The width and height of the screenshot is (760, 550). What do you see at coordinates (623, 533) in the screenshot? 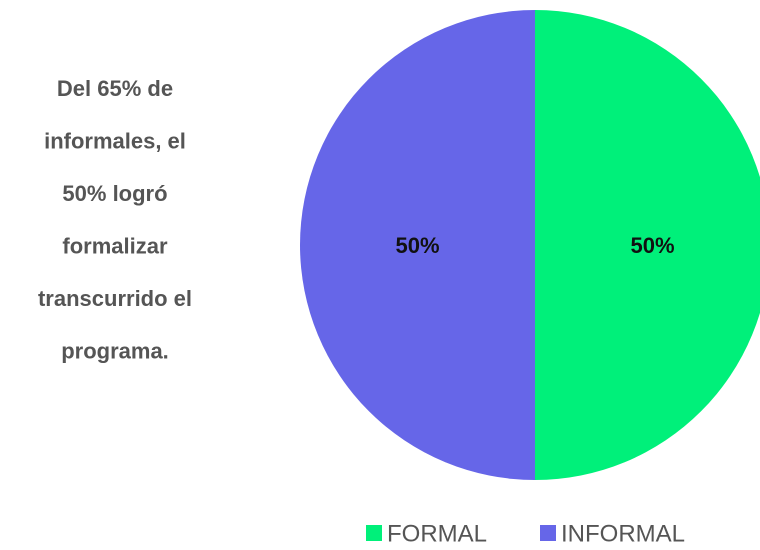
I see `legend-label: INFORMAL` at bounding box center [623, 533].